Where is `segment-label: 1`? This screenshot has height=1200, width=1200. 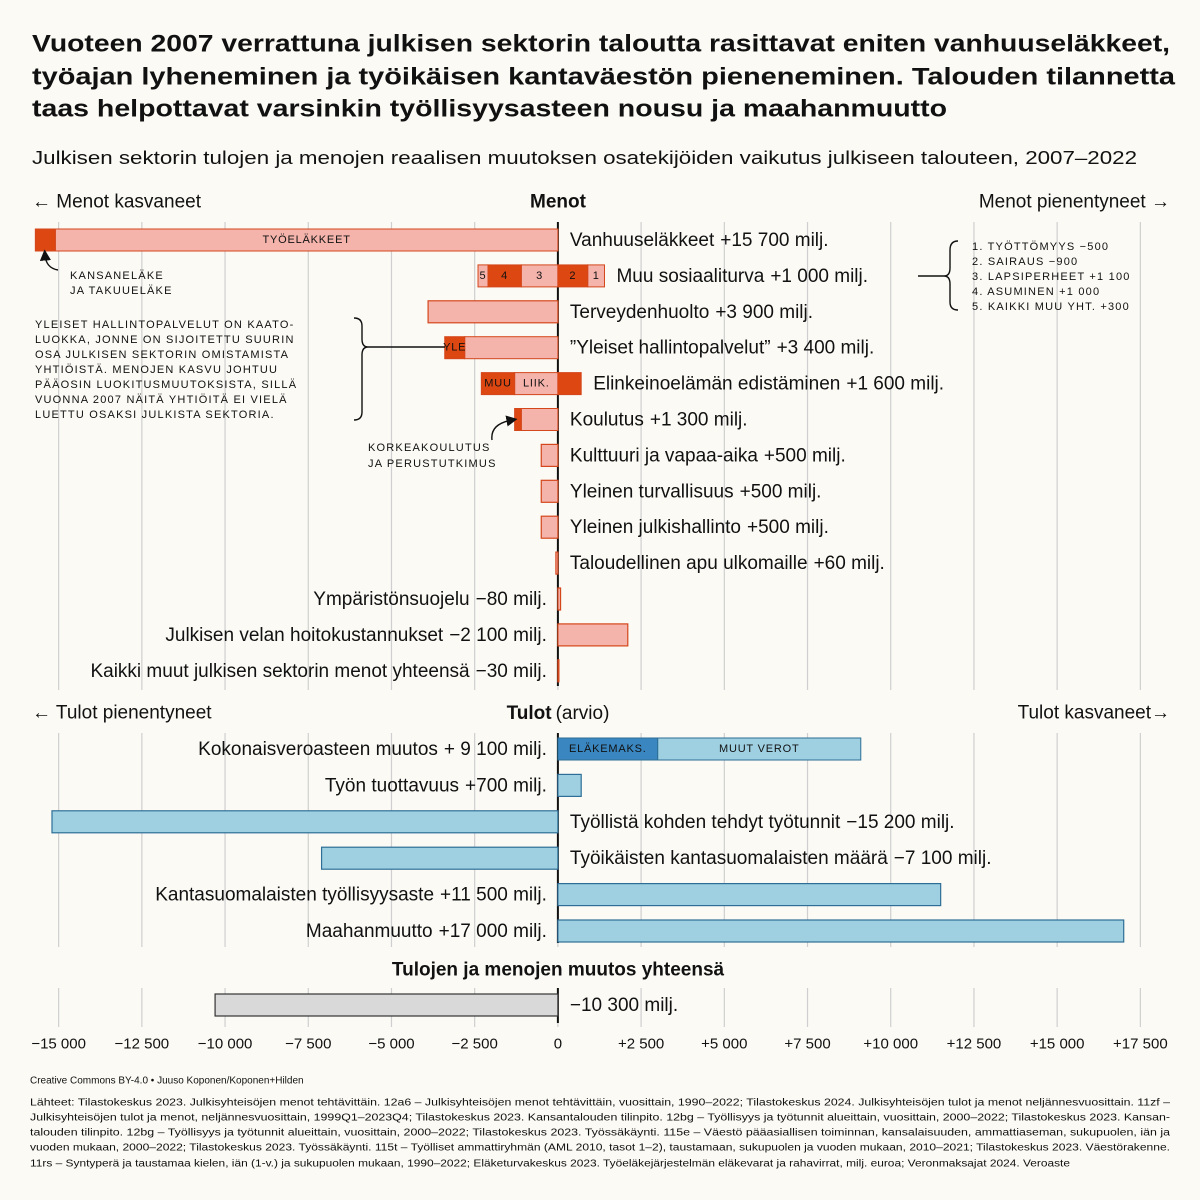
segment-label: 1 is located at coordinates (596, 276).